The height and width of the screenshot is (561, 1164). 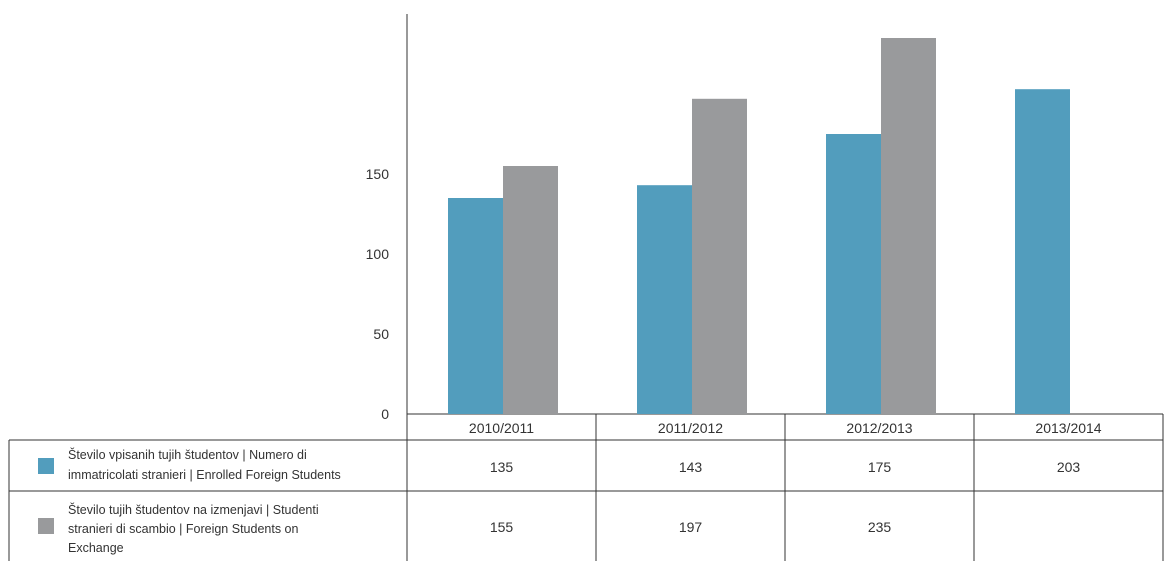 What do you see at coordinates (475, 306) in the screenshot?
I see `bar-series-1-2010-2011` at bounding box center [475, 306].